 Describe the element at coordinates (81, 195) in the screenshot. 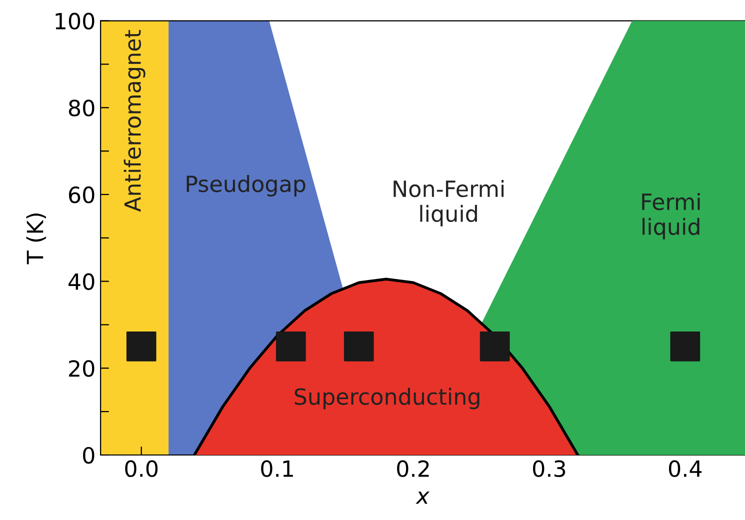

I see `y-tick-label: 60` at that location.